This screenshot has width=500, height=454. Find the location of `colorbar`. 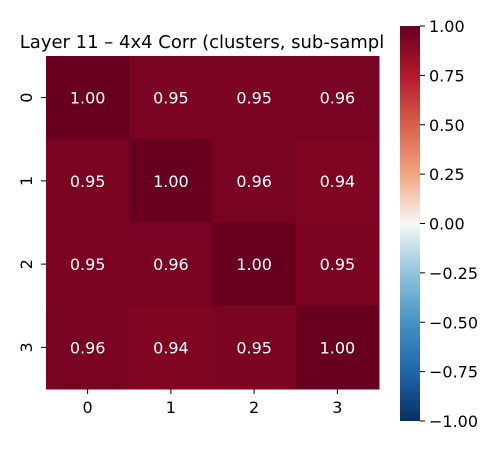

colorbar is located at coordinates (410, 223).